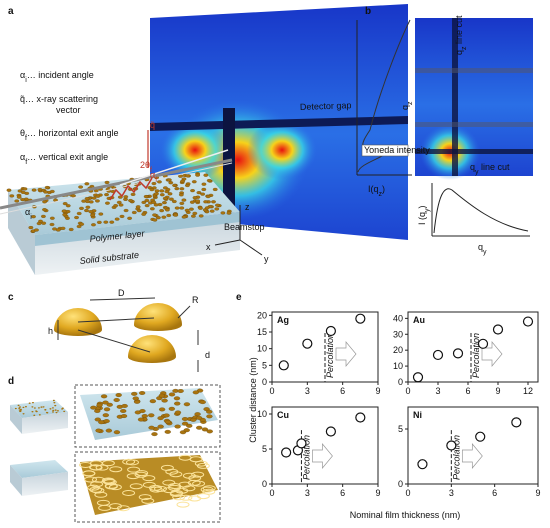 This screenshot has width=550, height=528. I want to click on panel-label: b, so click(368, 11).